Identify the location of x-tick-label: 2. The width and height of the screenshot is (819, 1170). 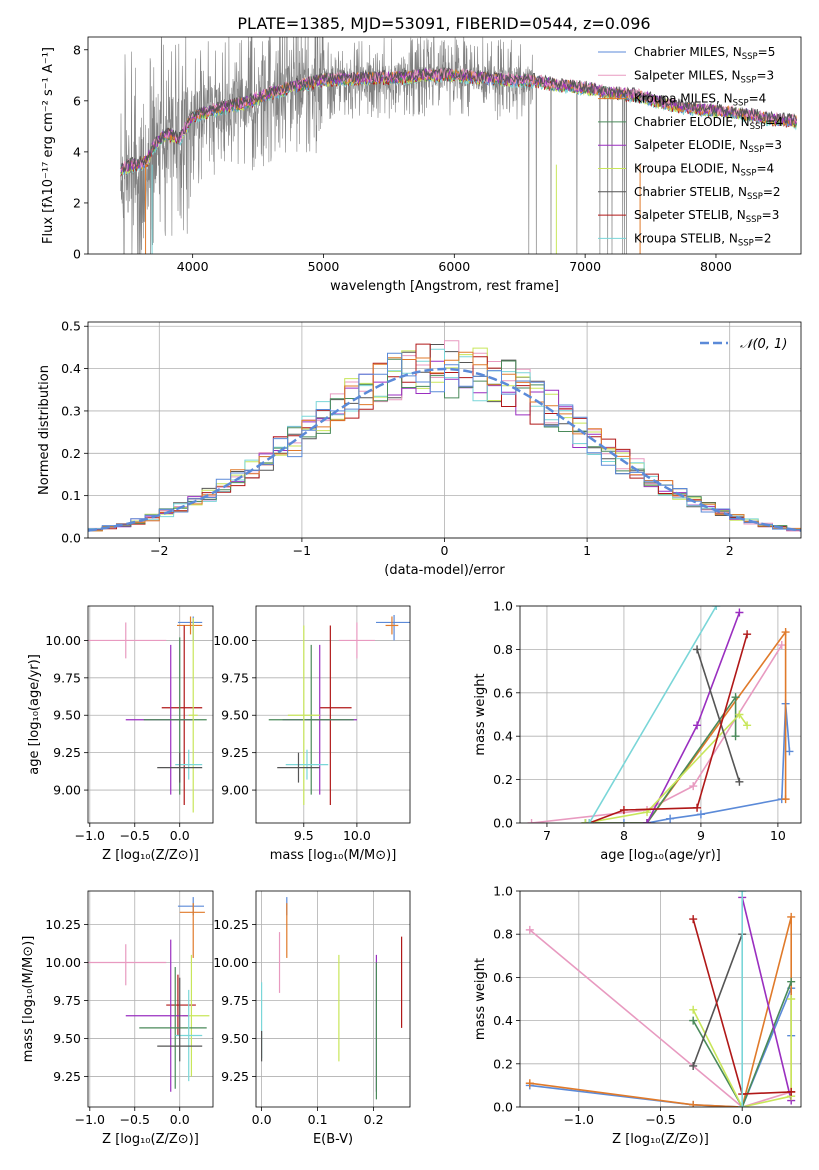
(730, 550).